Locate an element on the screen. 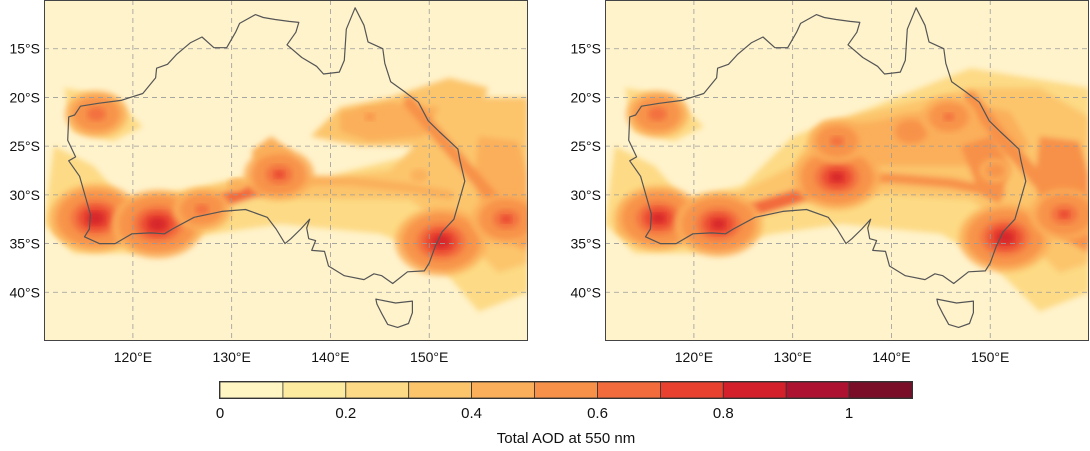 The height and width of the screenshot is (451, 1090). colorbar-tick-label: 0.8 is located at coordinates (723, 413).